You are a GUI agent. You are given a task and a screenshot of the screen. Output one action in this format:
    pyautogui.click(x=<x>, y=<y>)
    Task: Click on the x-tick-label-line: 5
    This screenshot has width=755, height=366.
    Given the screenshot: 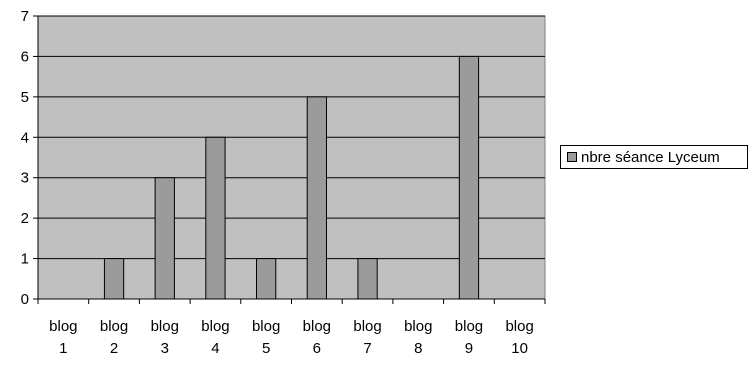 What is the action you would take?
    pyautogui.click(x=266, y=348)
    